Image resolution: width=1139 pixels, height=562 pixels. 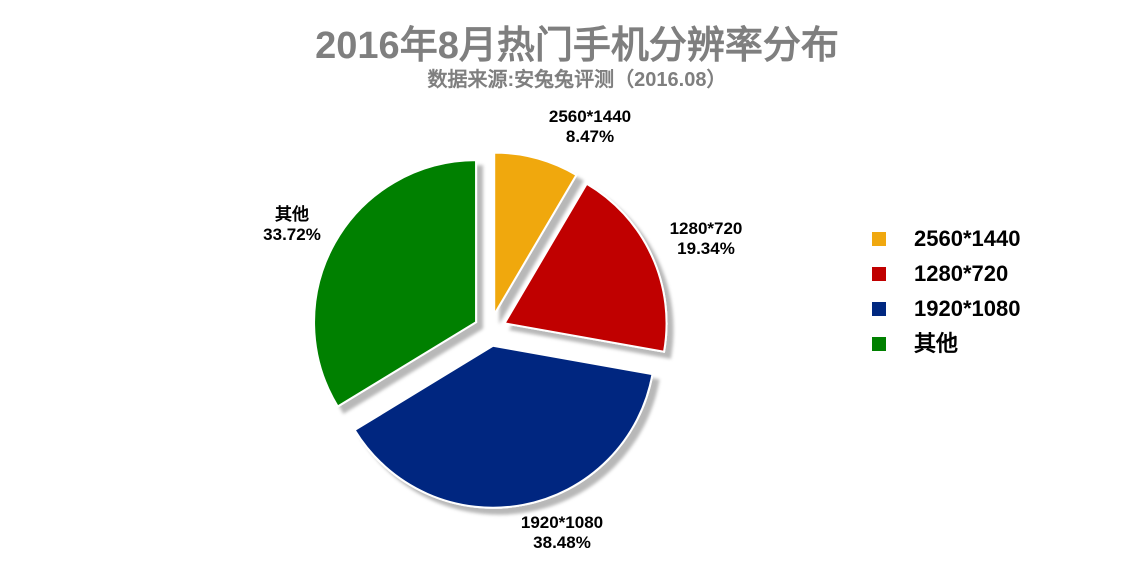 What do you see at coordinates (706, 248) in the screenshot?
I see `data-label-value: 19.34%` at bounding box center [706, 248].